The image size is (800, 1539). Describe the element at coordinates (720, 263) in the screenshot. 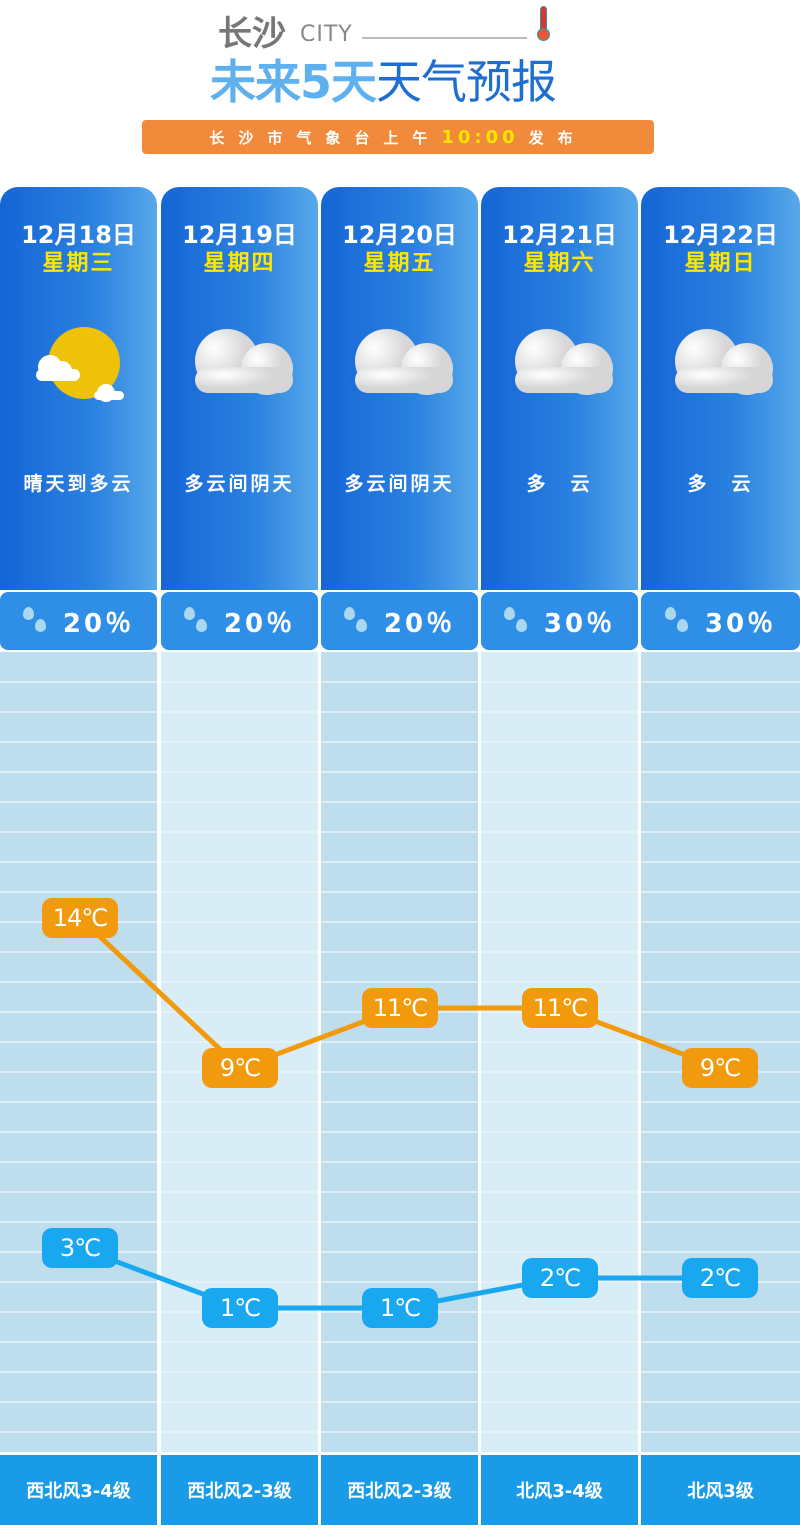

I see `day-weekday: 星期日` at that location.